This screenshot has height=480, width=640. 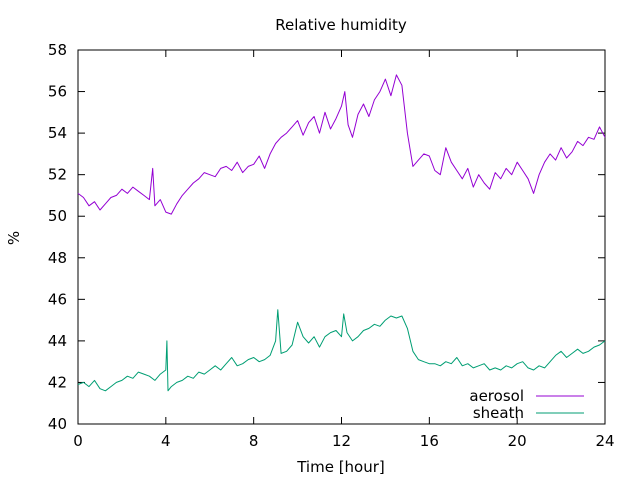 I want to click on x-tick-label: 16, so click(x=429, y=441).